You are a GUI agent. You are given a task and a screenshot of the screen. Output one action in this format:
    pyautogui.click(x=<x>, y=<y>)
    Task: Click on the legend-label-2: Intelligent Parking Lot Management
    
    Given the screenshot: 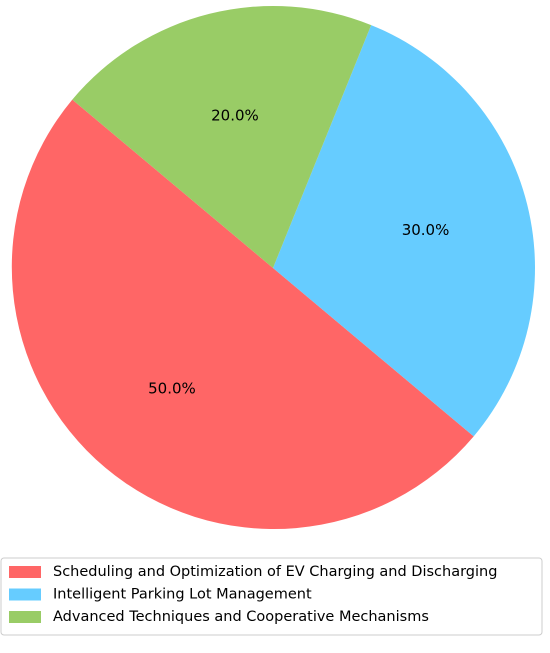 What is the action you would take?
    pyautogui.click(x=182, y=595)
    